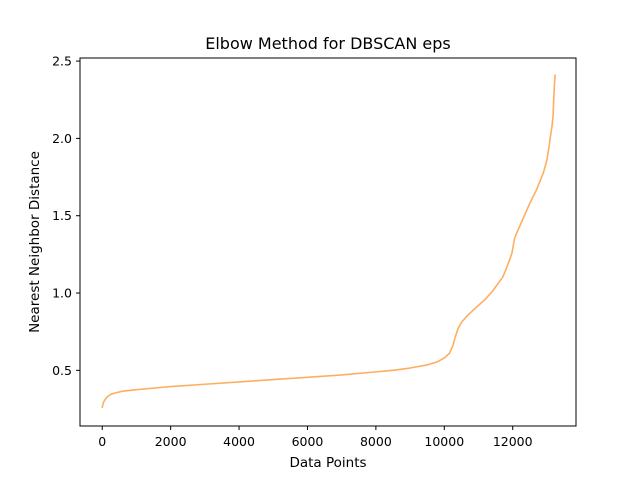  I want to click on y-tick-label: 2.0, so click(62, 138).